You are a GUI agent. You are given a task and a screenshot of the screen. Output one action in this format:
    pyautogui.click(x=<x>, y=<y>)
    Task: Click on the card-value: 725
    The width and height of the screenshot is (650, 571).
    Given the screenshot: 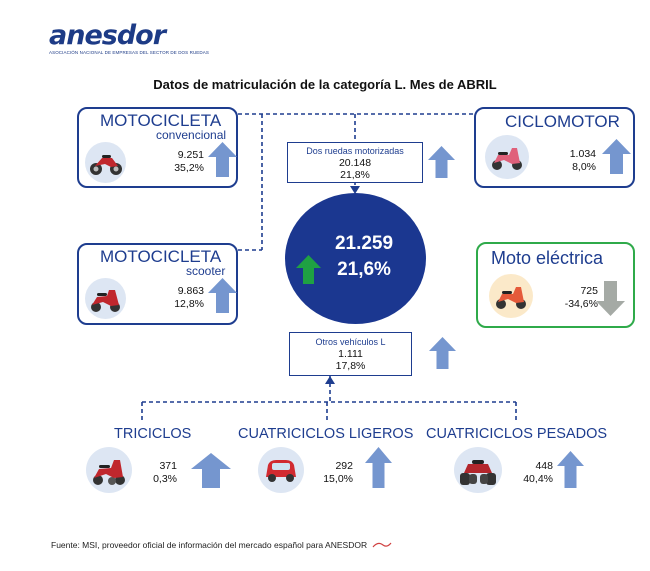 What is the action you would take?
    pyautogui.click(x=589, y=291)
    